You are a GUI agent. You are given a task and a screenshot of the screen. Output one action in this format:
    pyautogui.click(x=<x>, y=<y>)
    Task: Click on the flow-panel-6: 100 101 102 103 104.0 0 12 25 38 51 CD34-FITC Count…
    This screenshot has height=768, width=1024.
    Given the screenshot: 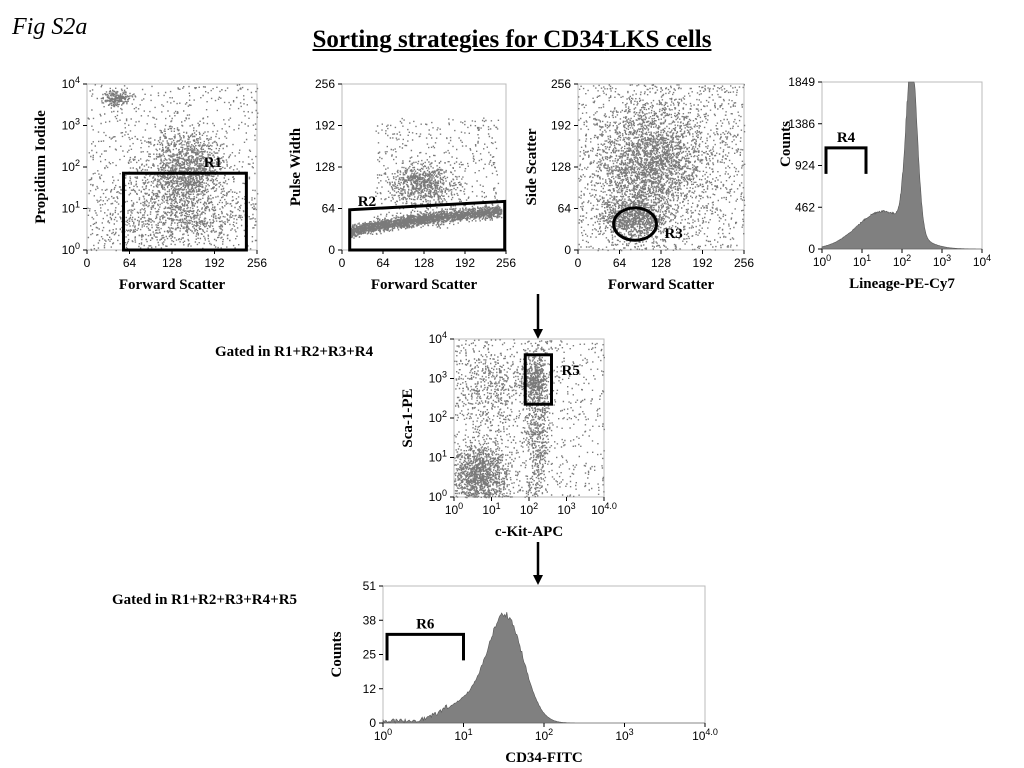 What is the action you would take?
    pyautogui.click(x=523, y=672)
    